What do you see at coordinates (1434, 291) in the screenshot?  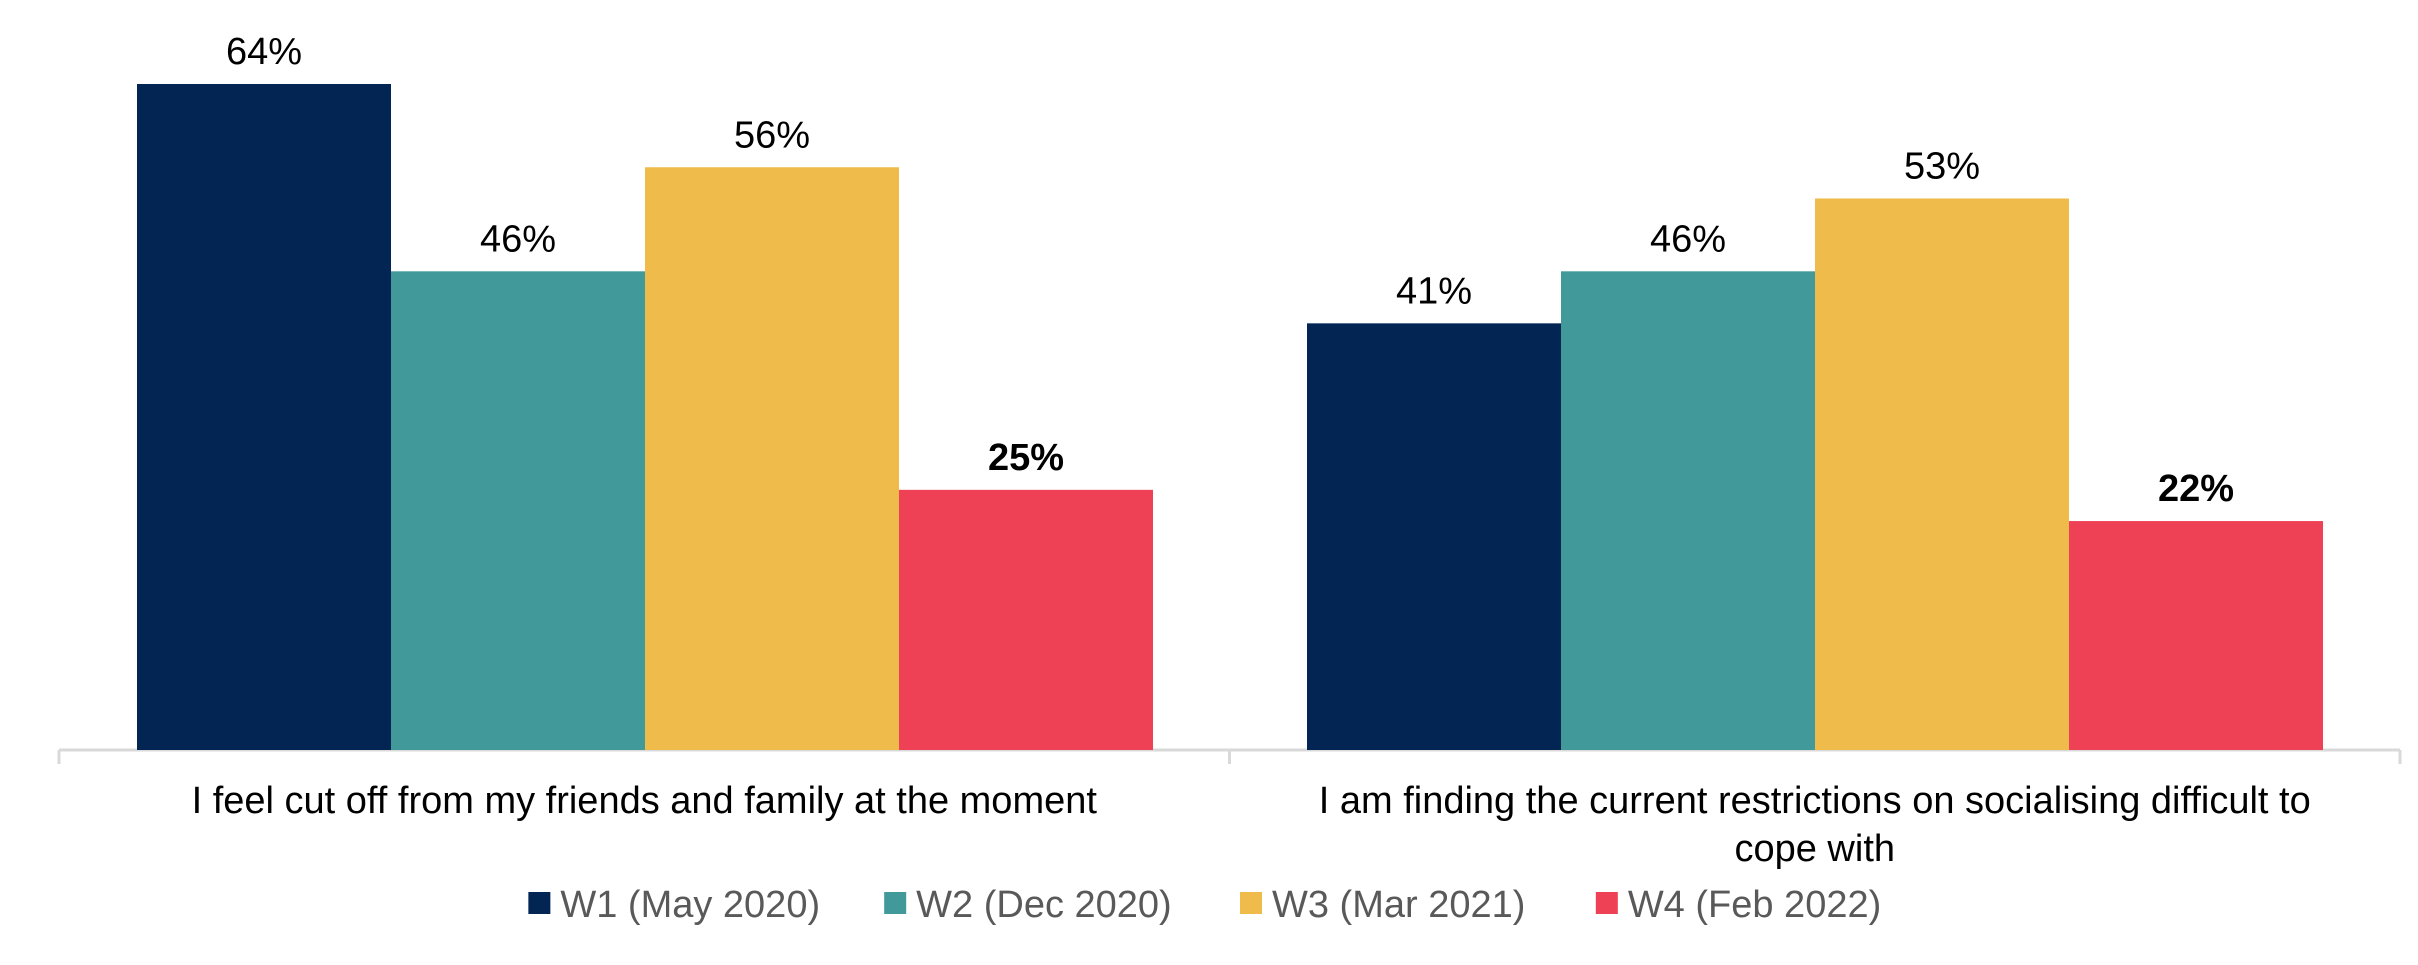 I see `data-label-1-2: 41%` at bounding box center [1434, 291].